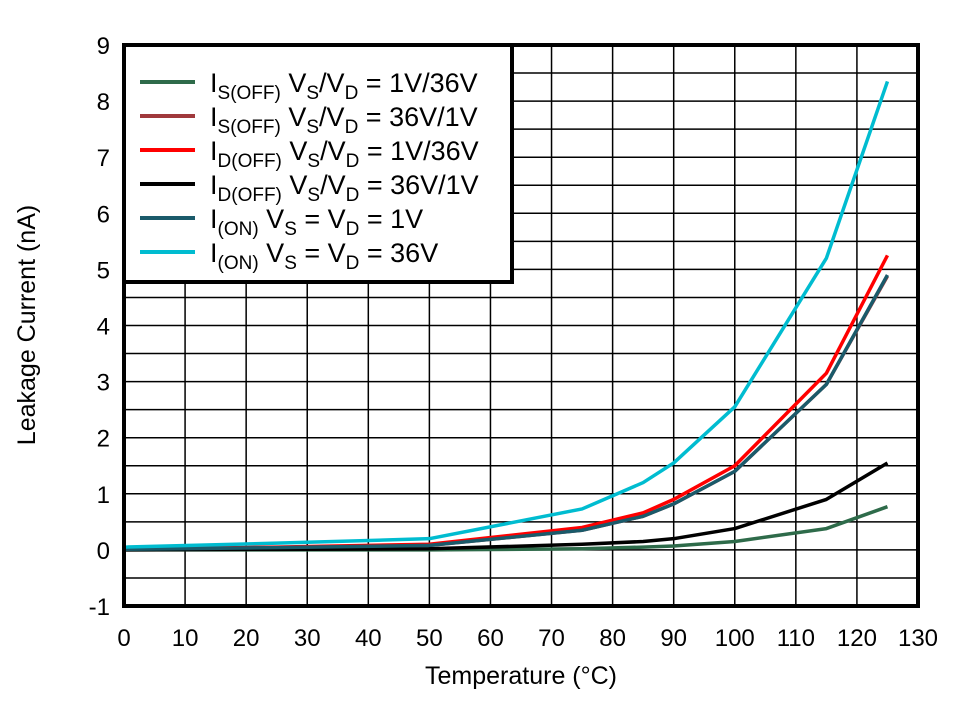 The width and height of the screenshot is (966, 706). I want to click on y-tick-labels: -1 0 1 2 3 4 5 6 7 8 9, so click(99, 327).